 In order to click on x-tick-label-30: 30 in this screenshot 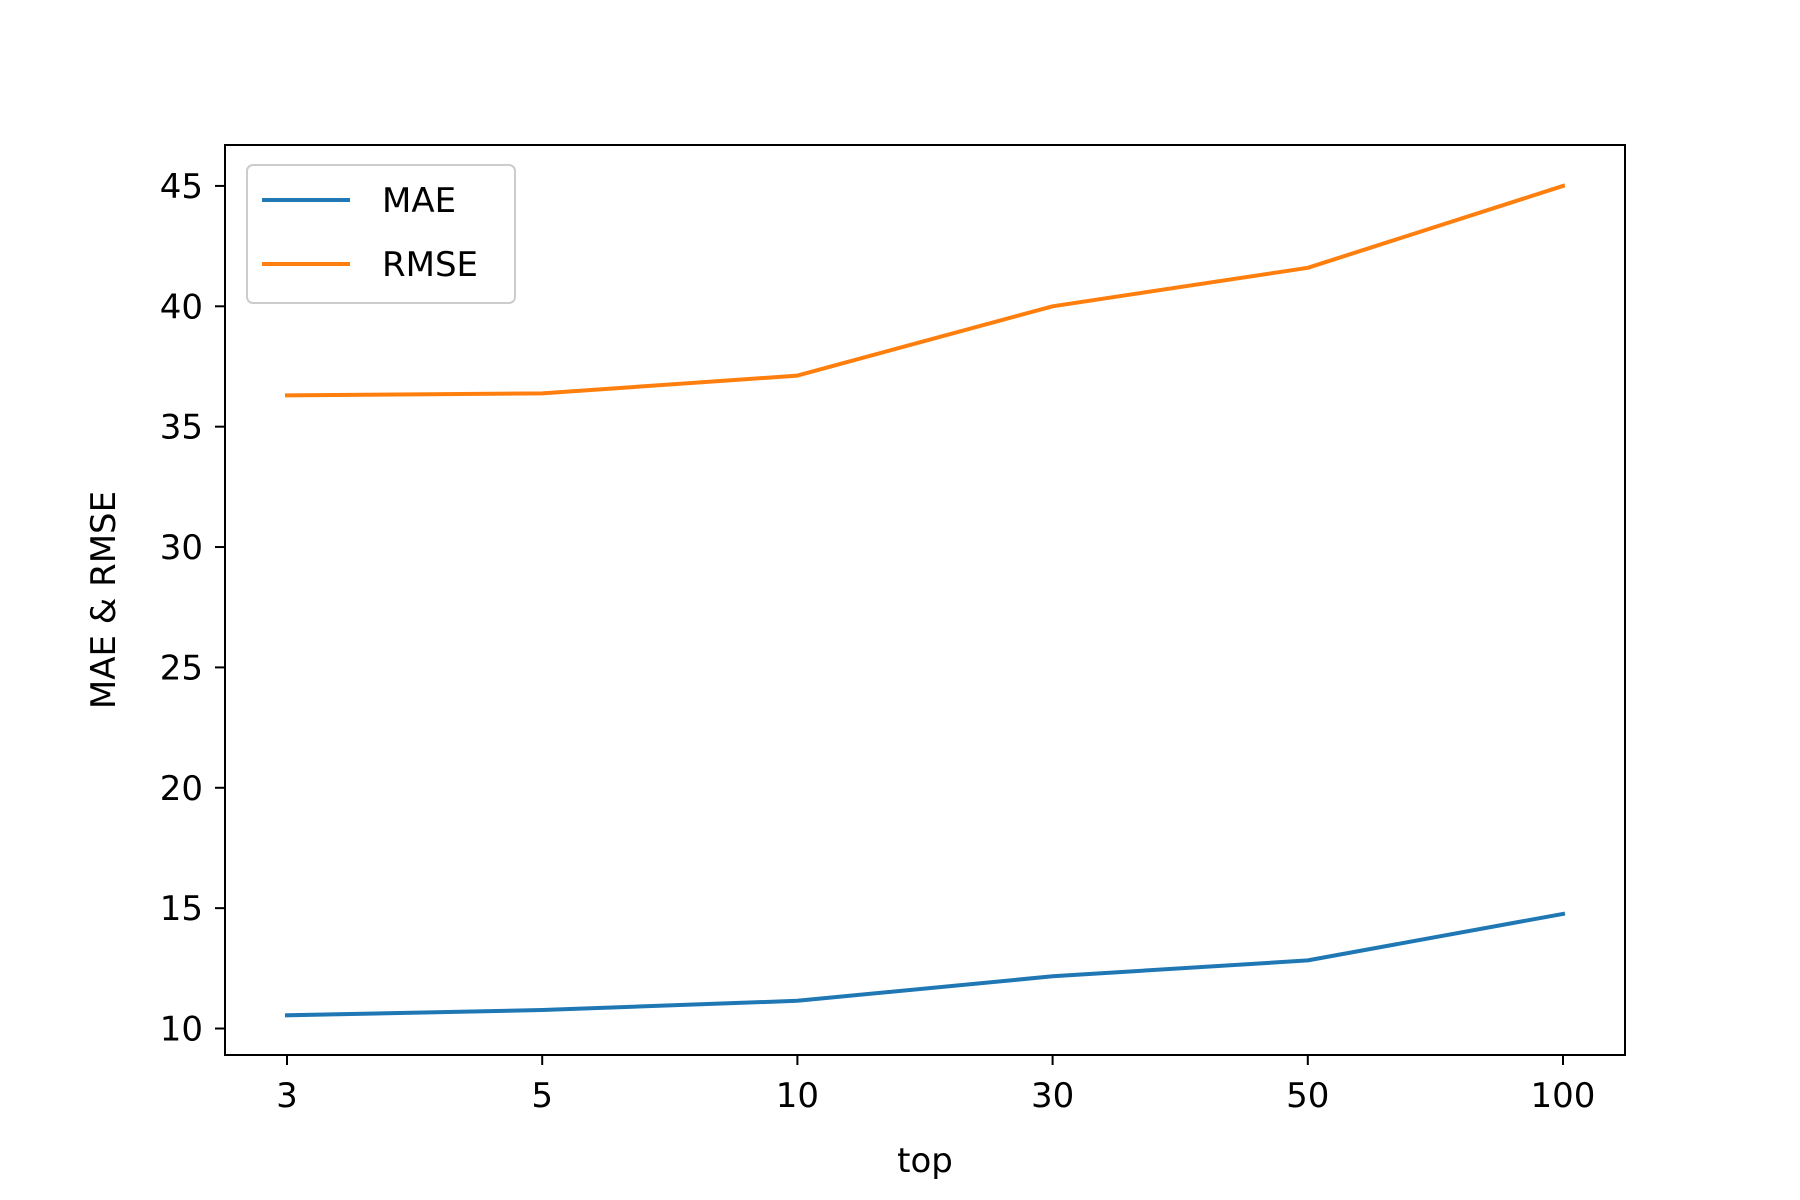, I will do `click(1052, 1096)`.